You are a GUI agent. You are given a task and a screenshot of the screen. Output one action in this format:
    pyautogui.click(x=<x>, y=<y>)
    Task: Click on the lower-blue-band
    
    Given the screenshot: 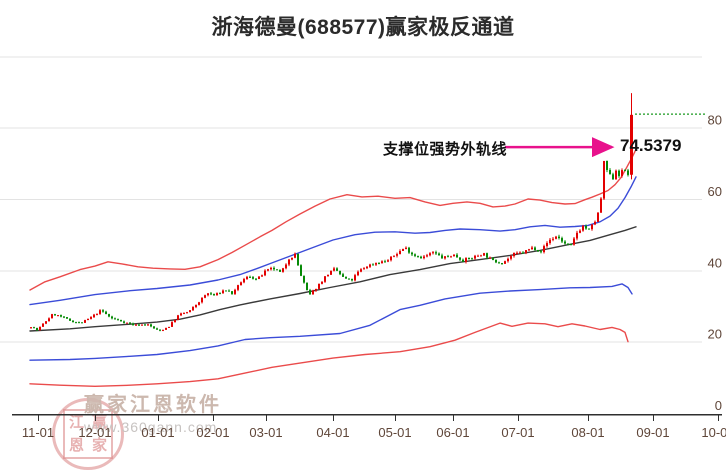 What is the action you would take?
    pyautogui.click(x=331, y=322)
    